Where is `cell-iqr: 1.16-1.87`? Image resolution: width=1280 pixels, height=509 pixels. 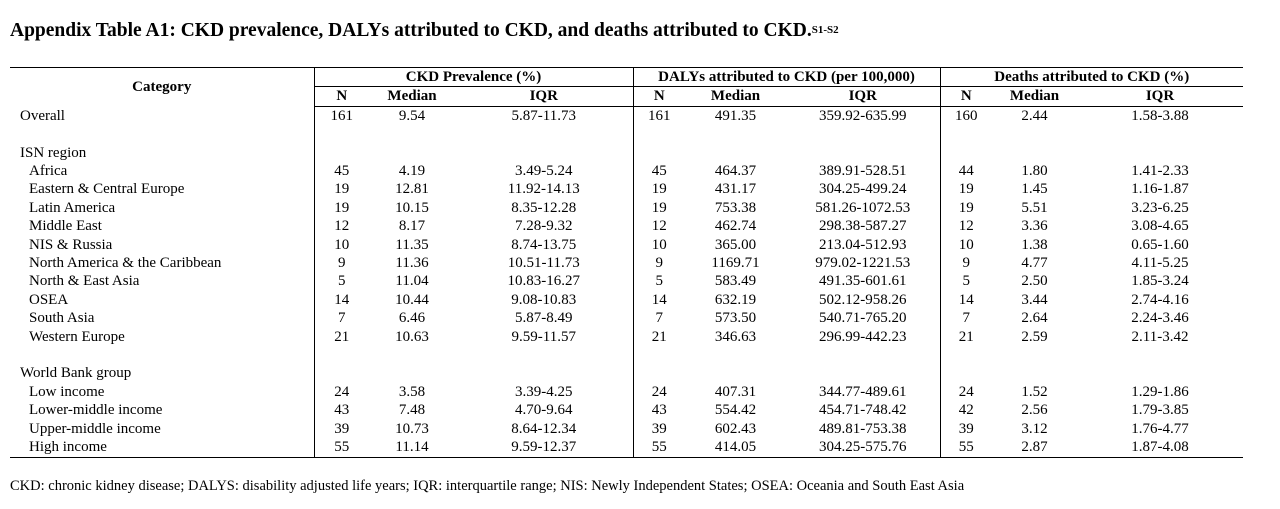
cell-iqr: 1.16-1.87 is located at coordinates (1160, 189).